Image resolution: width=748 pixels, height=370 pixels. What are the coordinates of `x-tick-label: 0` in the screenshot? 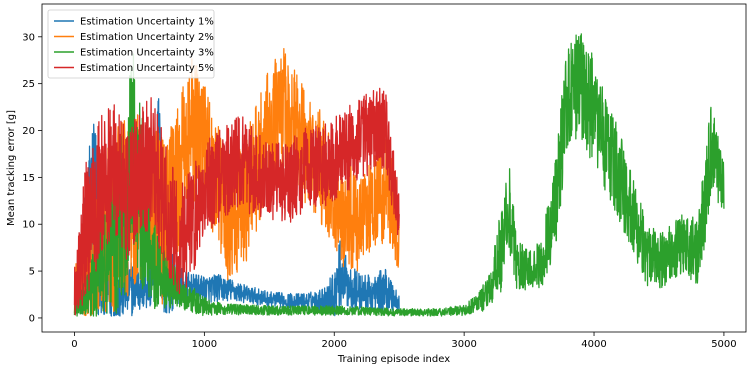 It's located at (74, 344).